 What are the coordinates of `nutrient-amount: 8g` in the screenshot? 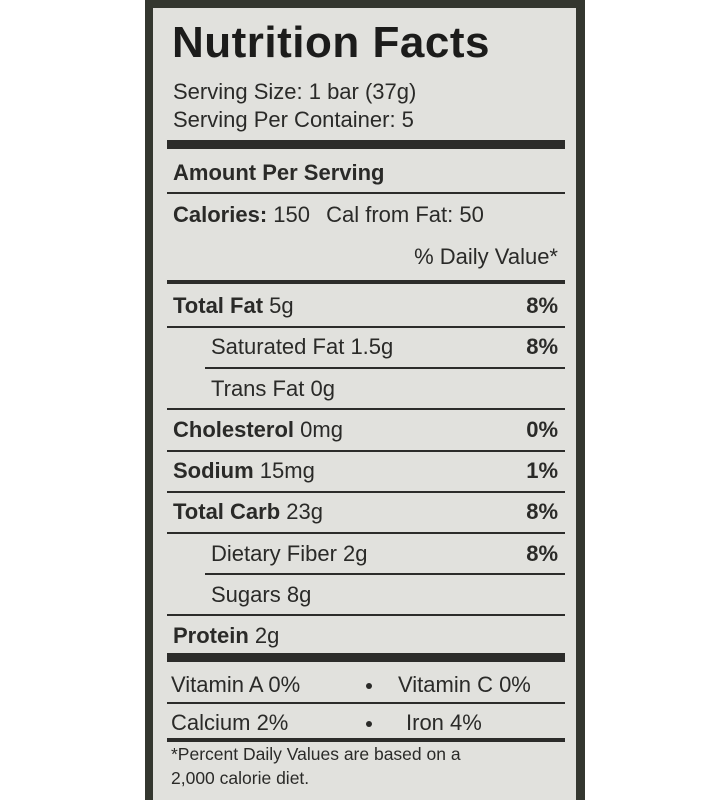 It's located at (299, 594).